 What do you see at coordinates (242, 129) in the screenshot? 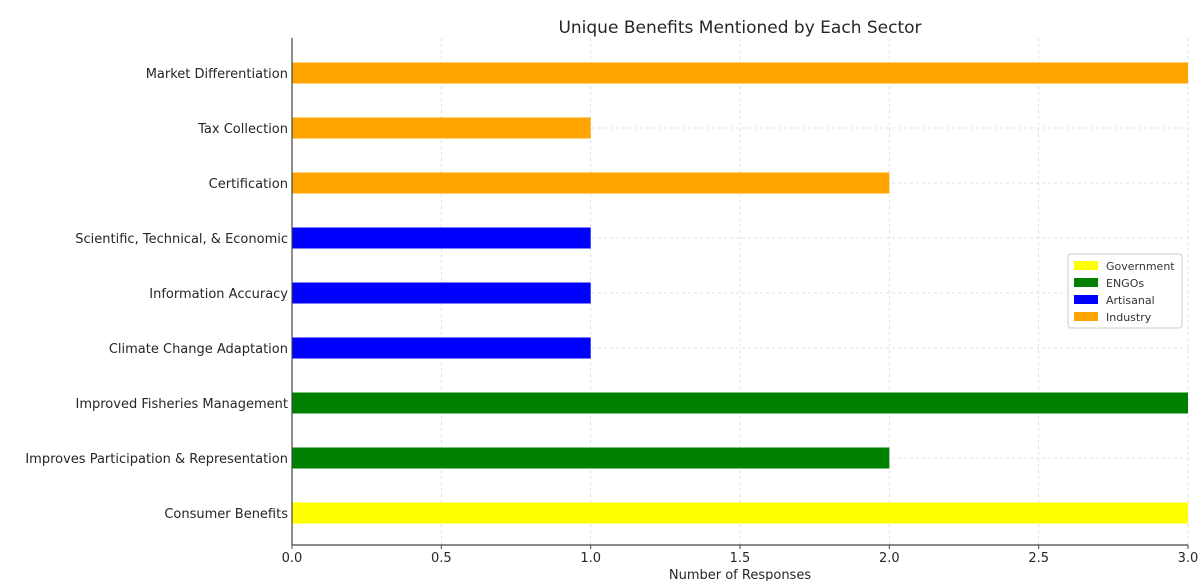
I see `y-tick-label: Tax Collection` at bounding box center [242, 129].